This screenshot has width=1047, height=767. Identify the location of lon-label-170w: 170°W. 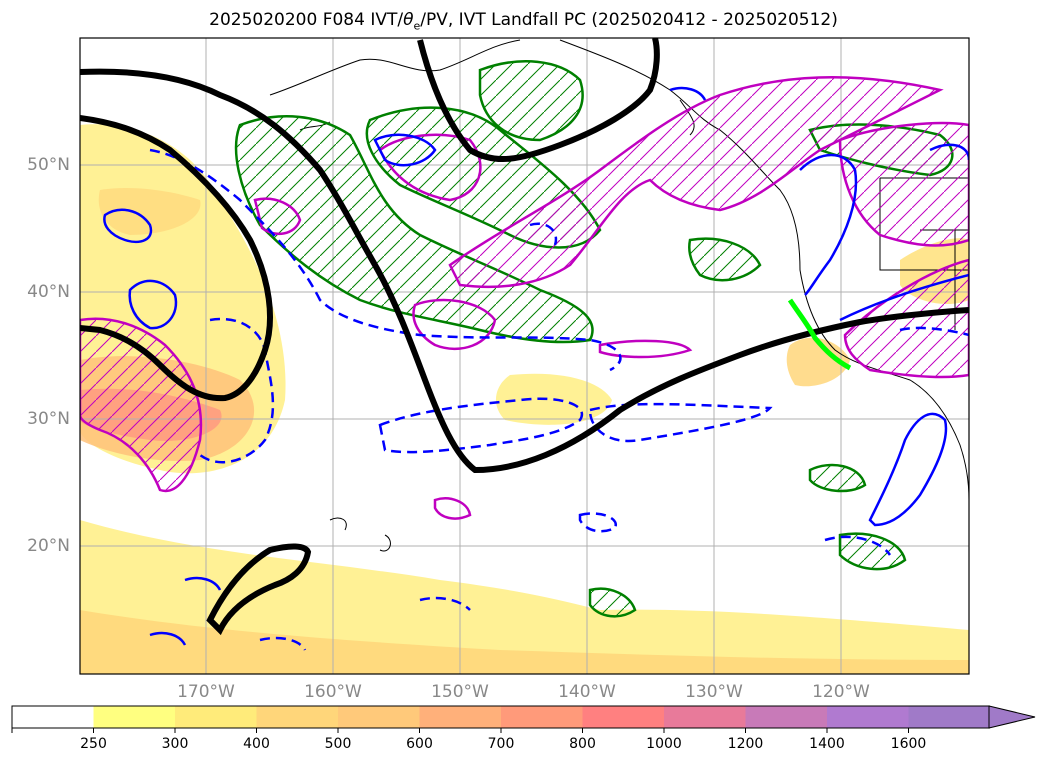
(206, 692).